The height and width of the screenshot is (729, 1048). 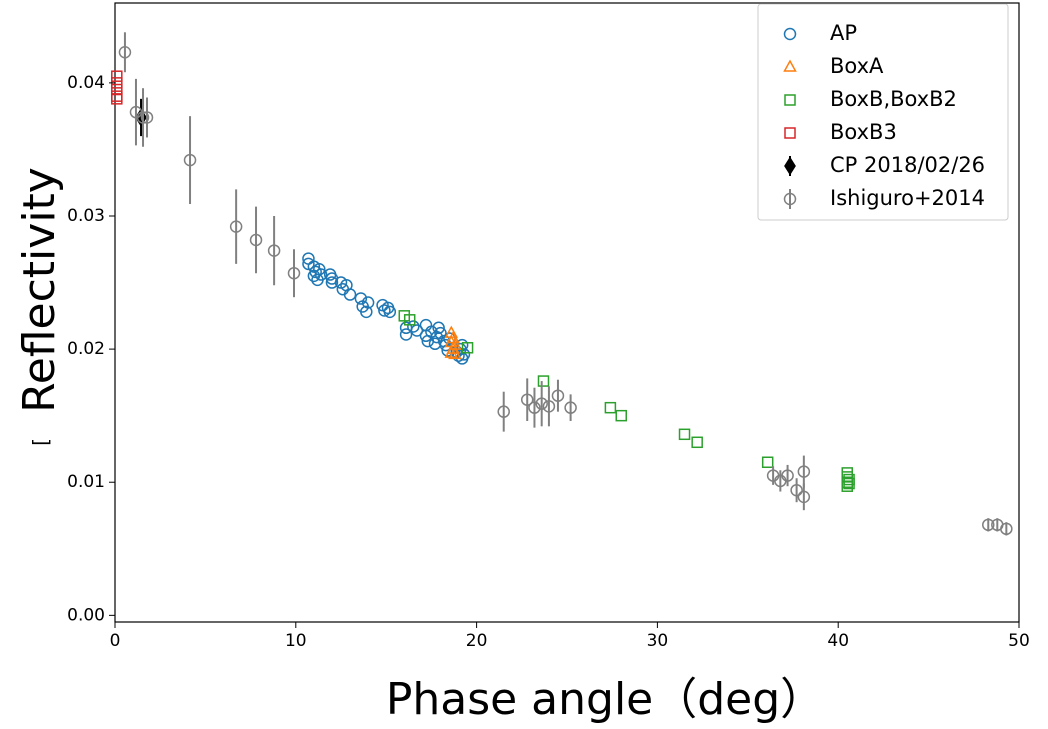 What do you see at coordinates (86, 615) in the screenshot?
I see `y-tick-label: 0.00` at bounding box center [86, 615].